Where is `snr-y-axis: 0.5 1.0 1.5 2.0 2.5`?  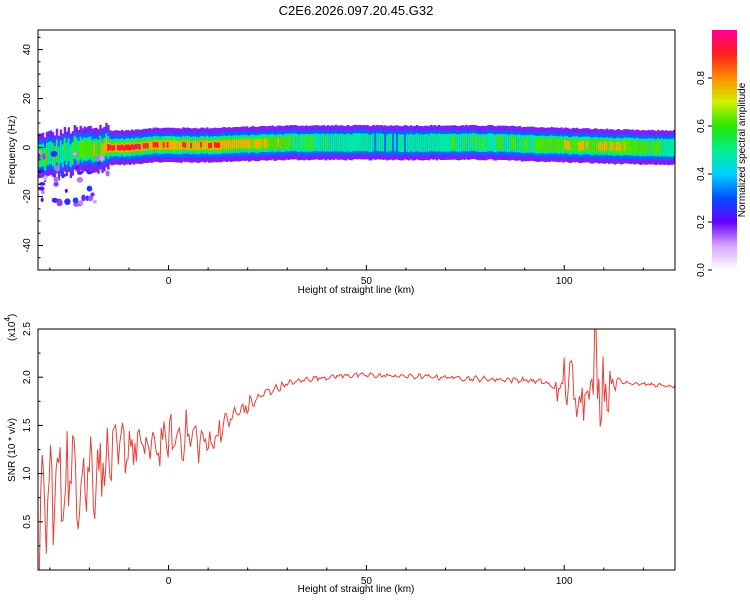 snr-y-axis: 0.5 1.0 1.5 2.0 2.5 is located at coordinates (32, 434).